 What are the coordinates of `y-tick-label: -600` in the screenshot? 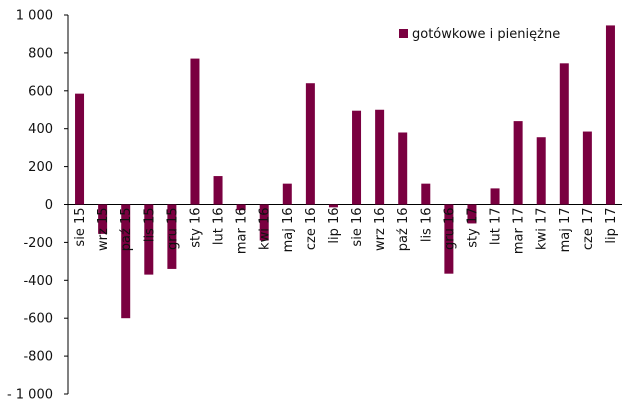 It's located at (38, 319).